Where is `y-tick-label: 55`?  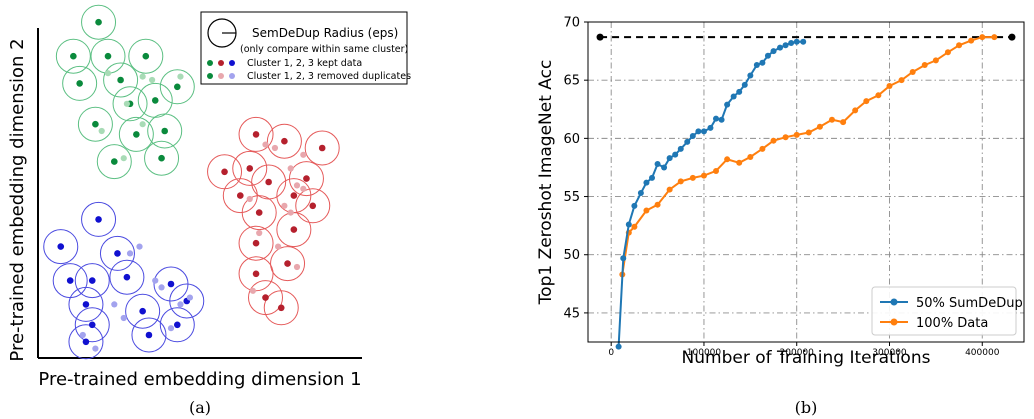 y-tick-label: 55 is located at coordinates (571, 197).